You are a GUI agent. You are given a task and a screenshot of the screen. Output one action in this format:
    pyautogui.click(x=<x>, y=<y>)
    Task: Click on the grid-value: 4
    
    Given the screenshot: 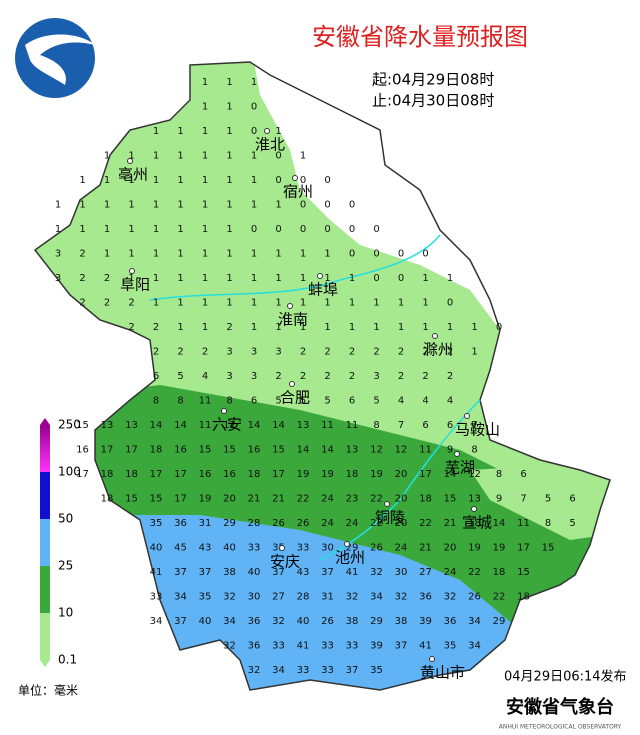 What is the action you would take?
    pyautogui.click(x=205, y=376)
    